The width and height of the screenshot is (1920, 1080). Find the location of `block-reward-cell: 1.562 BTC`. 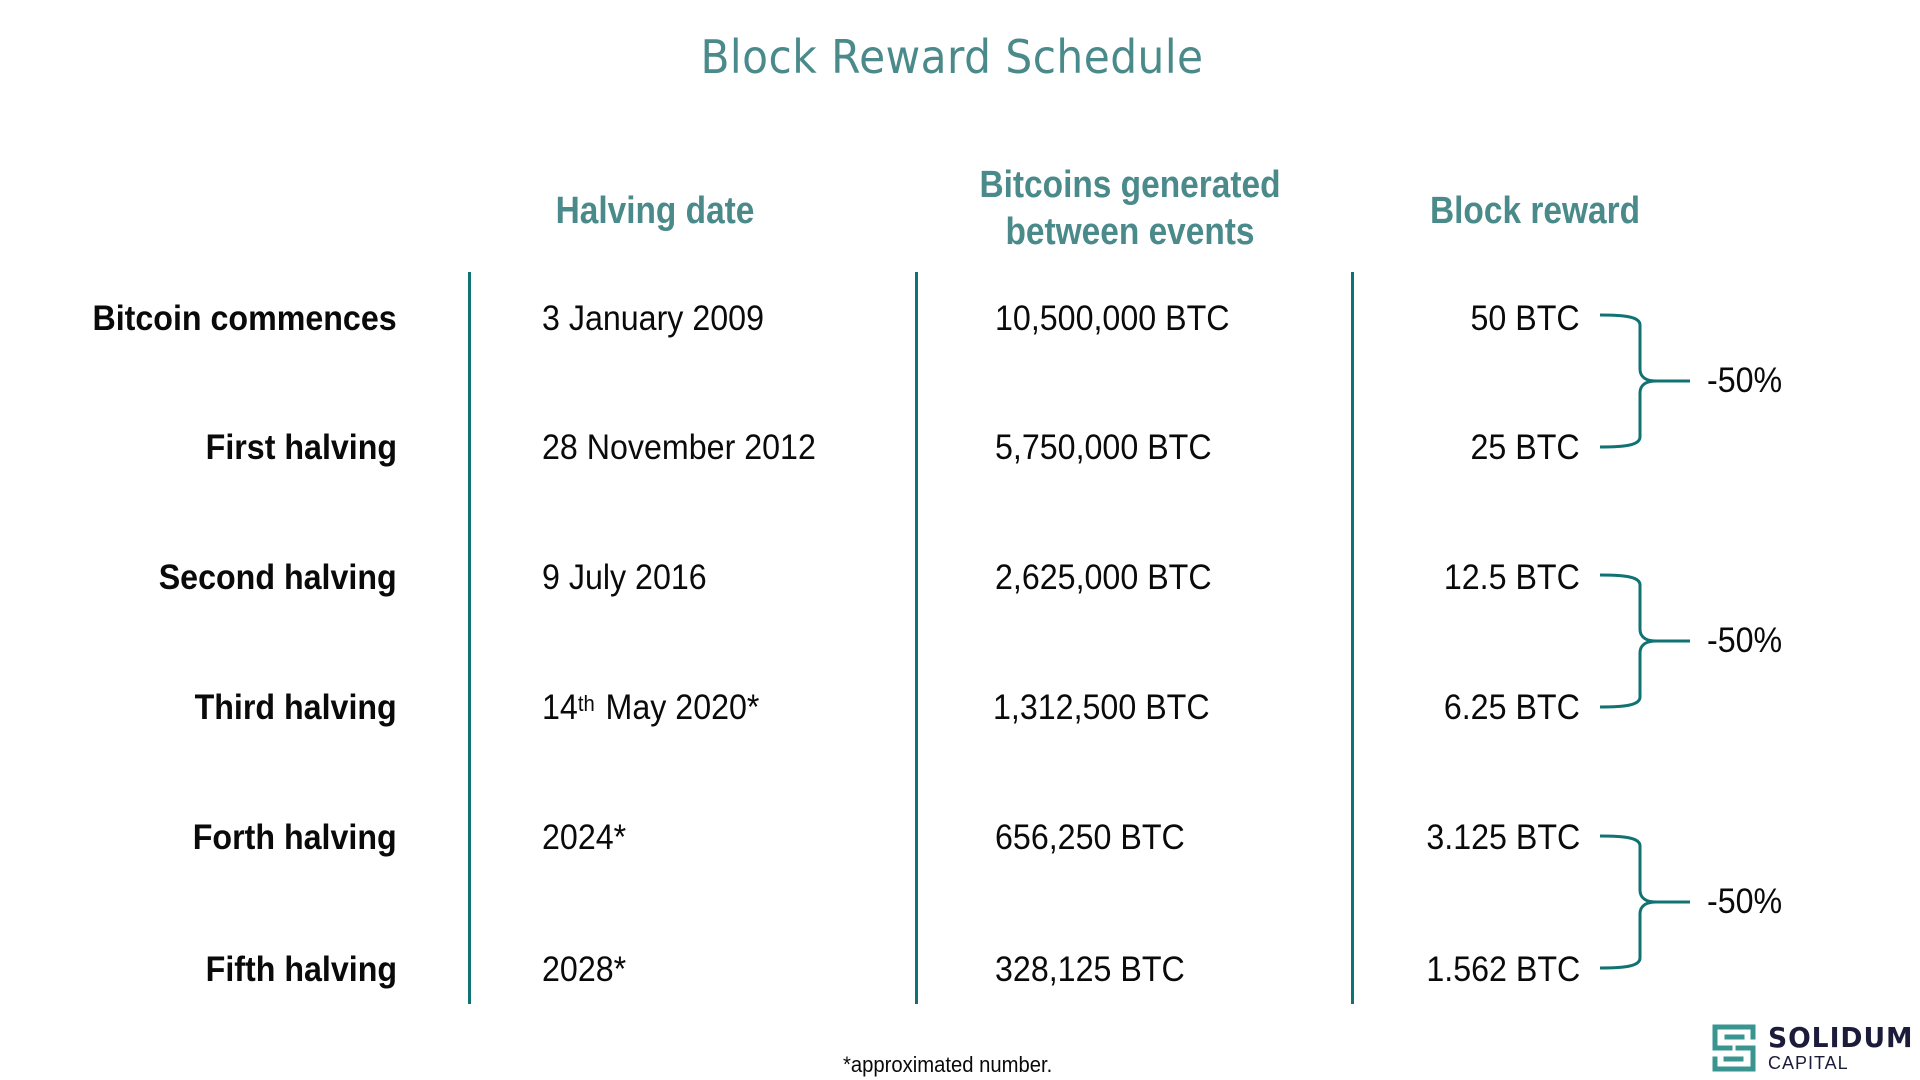

block-reward-cell: 1.562 BTC is located at coordinates (1503, 969).